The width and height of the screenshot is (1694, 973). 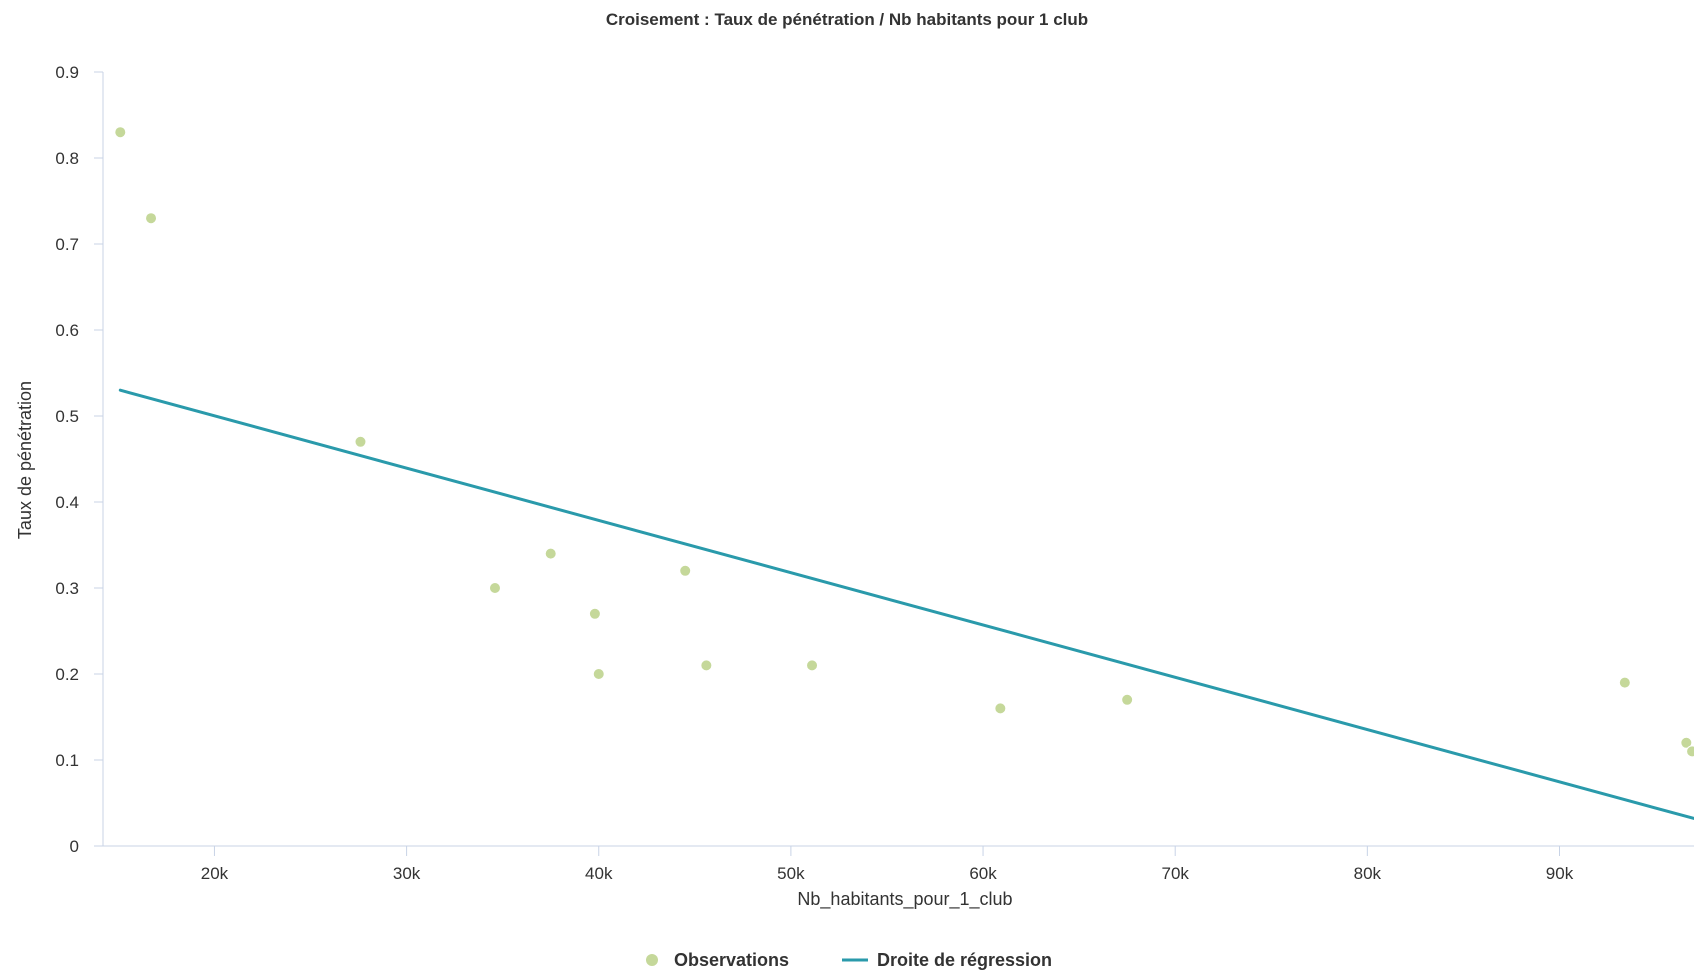 What do you see at coordinates (67, 72) in the screenshot?
I see `y-tick-label: 0.9` at bounding box center [67, 72].